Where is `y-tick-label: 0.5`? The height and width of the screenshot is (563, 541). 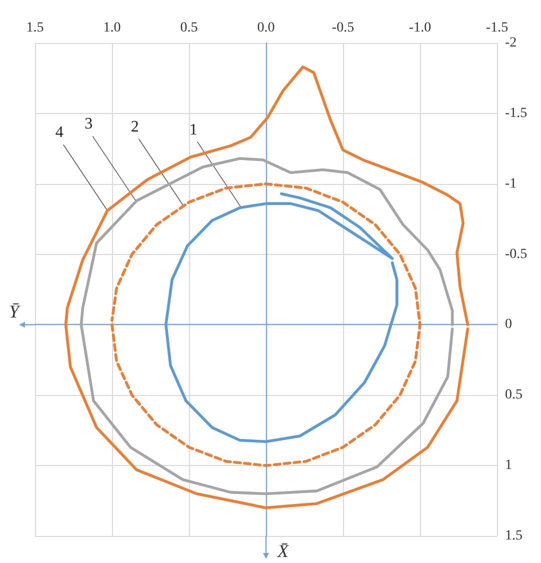
y-tick-label: 0.5 is located at coordinates (513, 395).